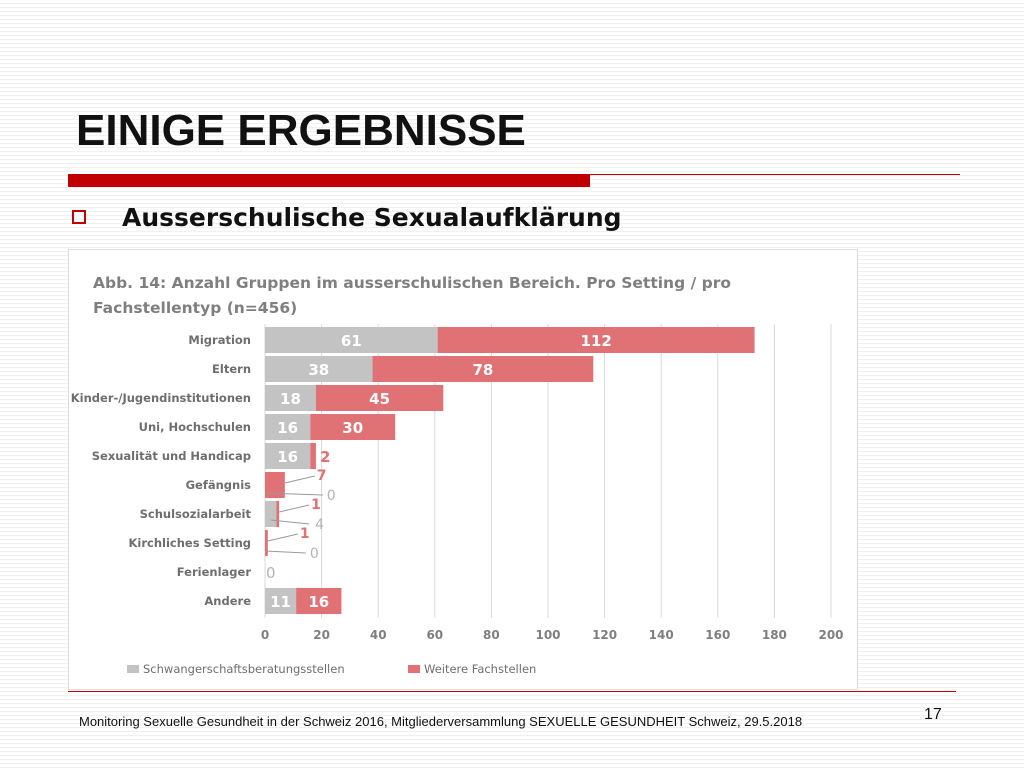  I want to click on category-label: Kirchliches Setting, so click(189, 543).